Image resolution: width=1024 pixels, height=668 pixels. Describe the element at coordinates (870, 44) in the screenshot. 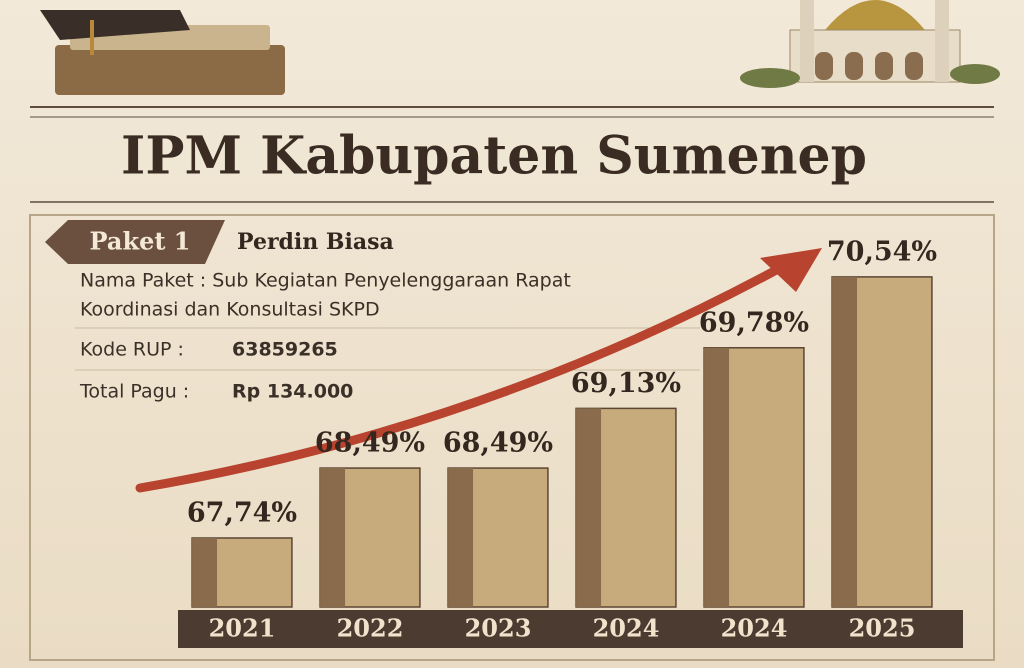

I see `decor-mosque` at that location.